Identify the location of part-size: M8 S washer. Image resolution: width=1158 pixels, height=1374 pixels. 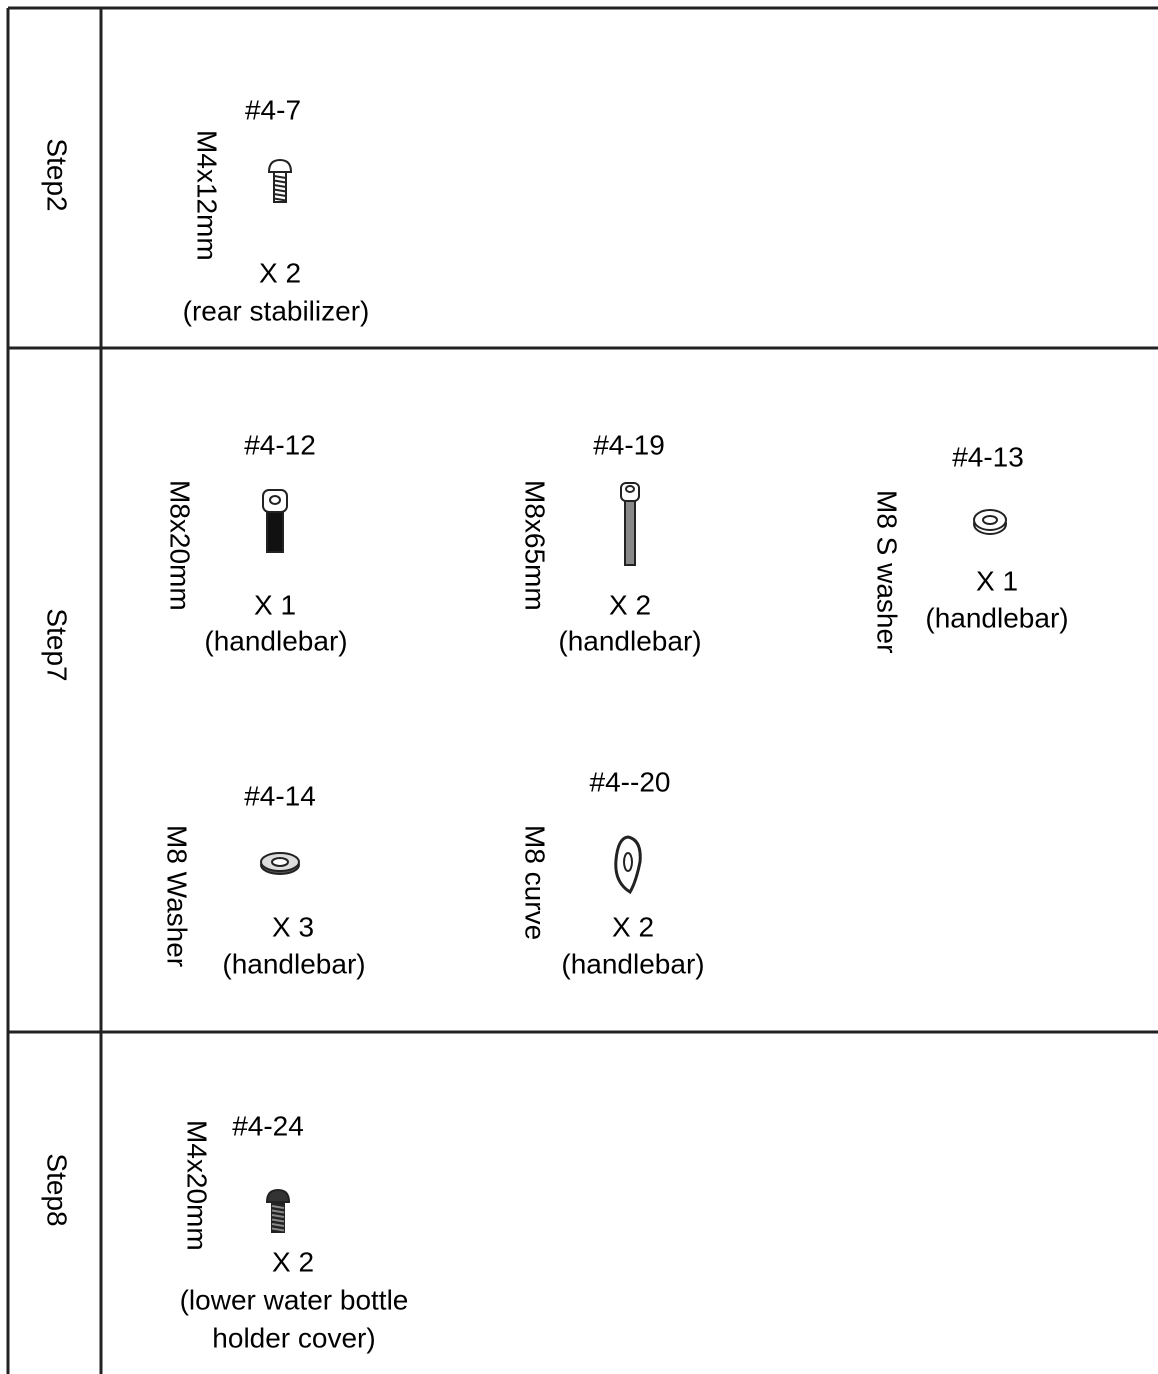
(887, 571).